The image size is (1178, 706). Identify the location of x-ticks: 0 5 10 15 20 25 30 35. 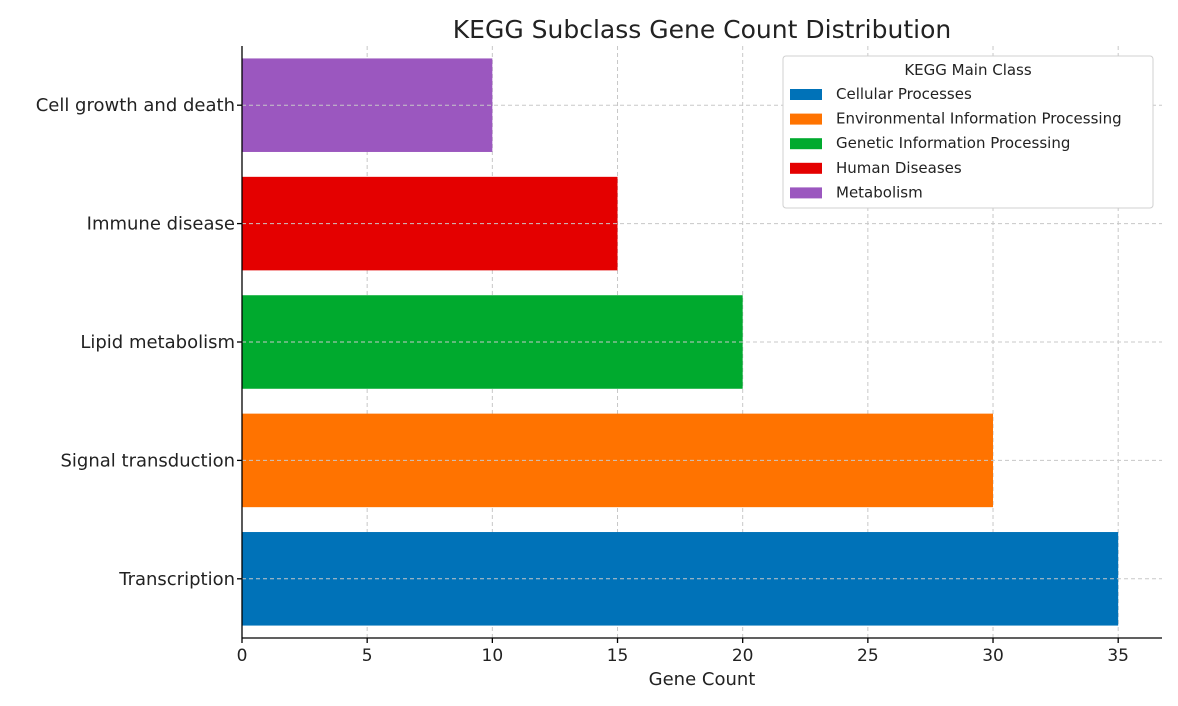
(683, 652).